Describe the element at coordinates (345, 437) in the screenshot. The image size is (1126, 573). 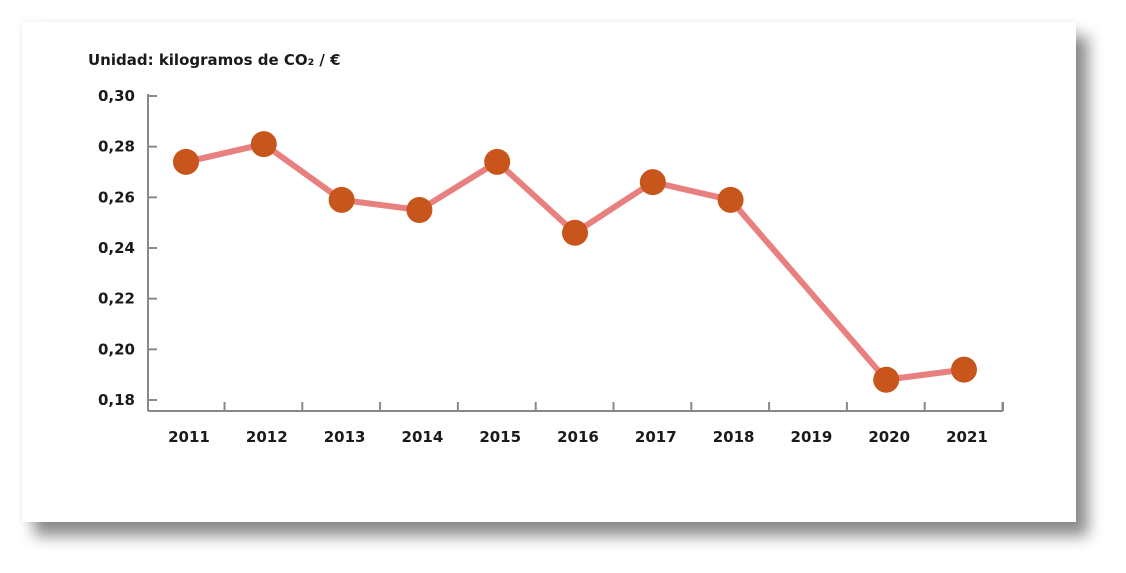
I see `x-tick-label: 2013` at that location.